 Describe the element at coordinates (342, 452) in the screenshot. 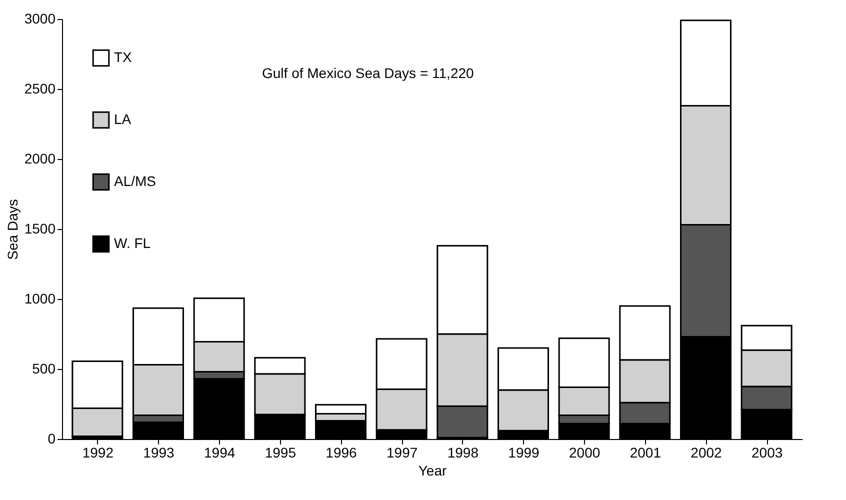

I see `x-tick-label: 1996` at that location.